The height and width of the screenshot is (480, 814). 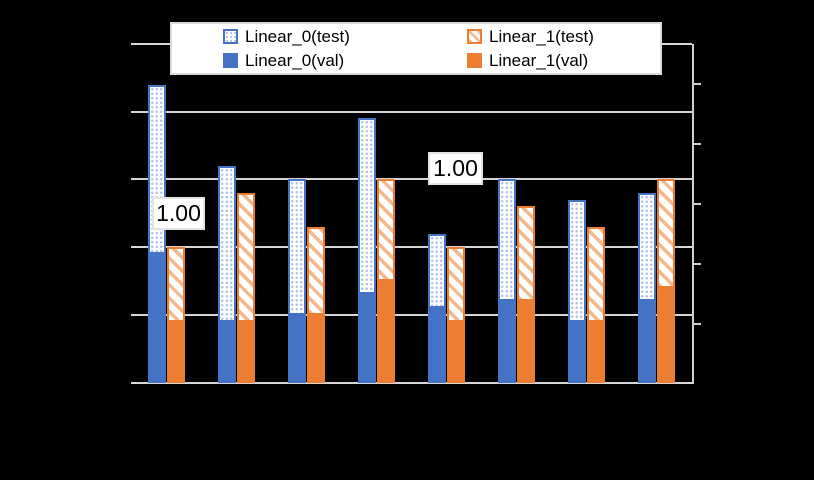 What do you see at coordinates (230, 36) in the screenshot?
I see `legend-swatch-blue-pattern-icon` at bounding box center [230, 36].